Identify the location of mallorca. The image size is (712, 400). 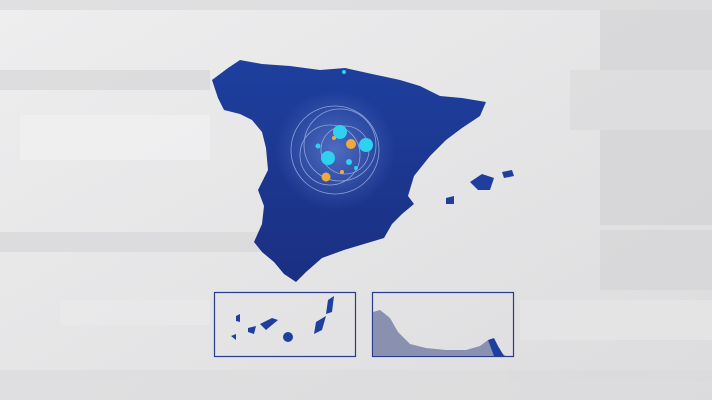
(482, 182).